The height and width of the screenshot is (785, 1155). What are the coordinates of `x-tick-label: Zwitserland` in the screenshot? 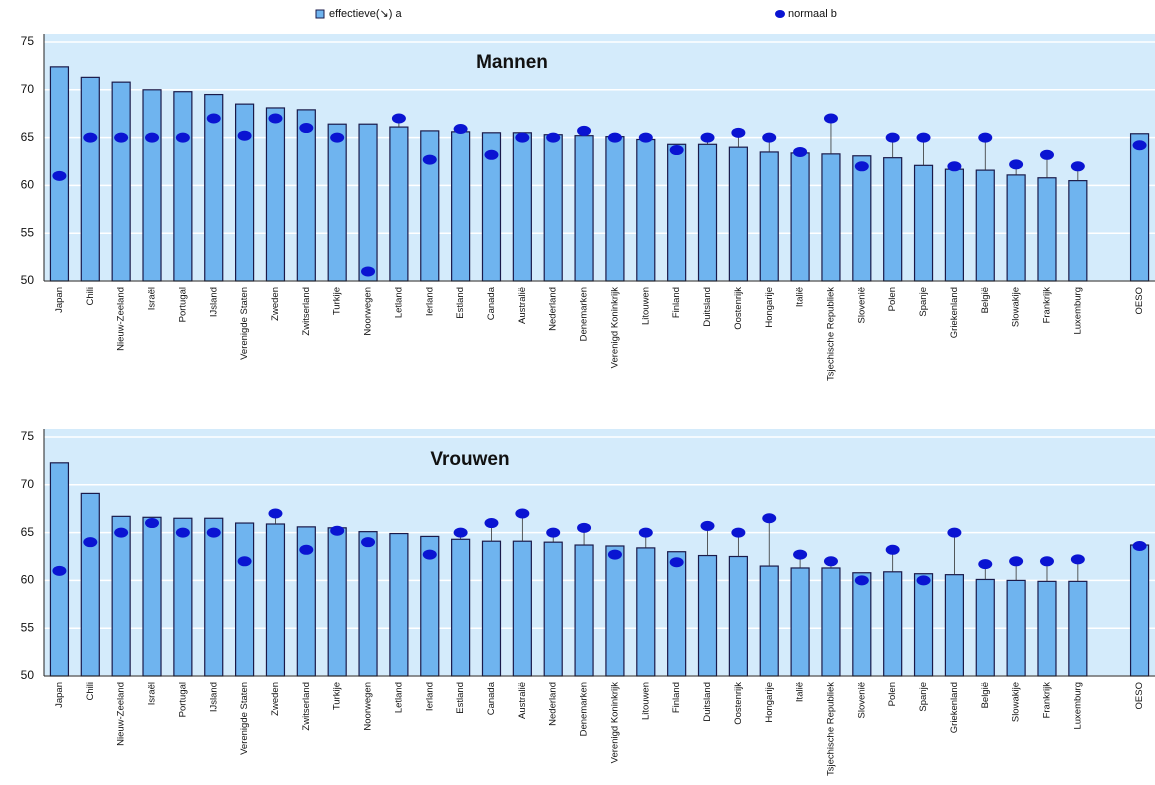 It's located at (306, 706).